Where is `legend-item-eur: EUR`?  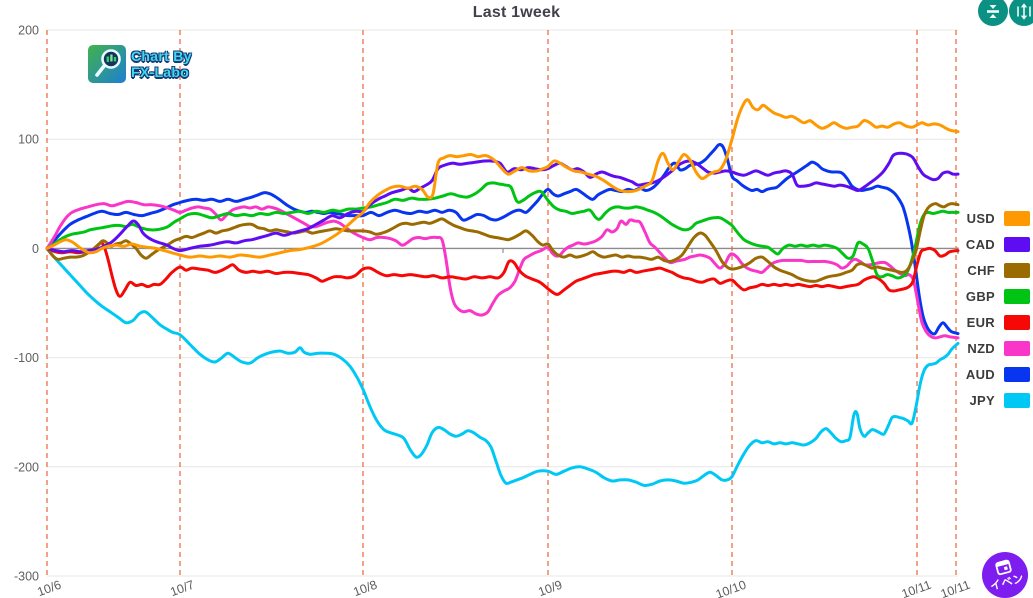
legend-item-eur: EUR is located at coordinates (998, 322).